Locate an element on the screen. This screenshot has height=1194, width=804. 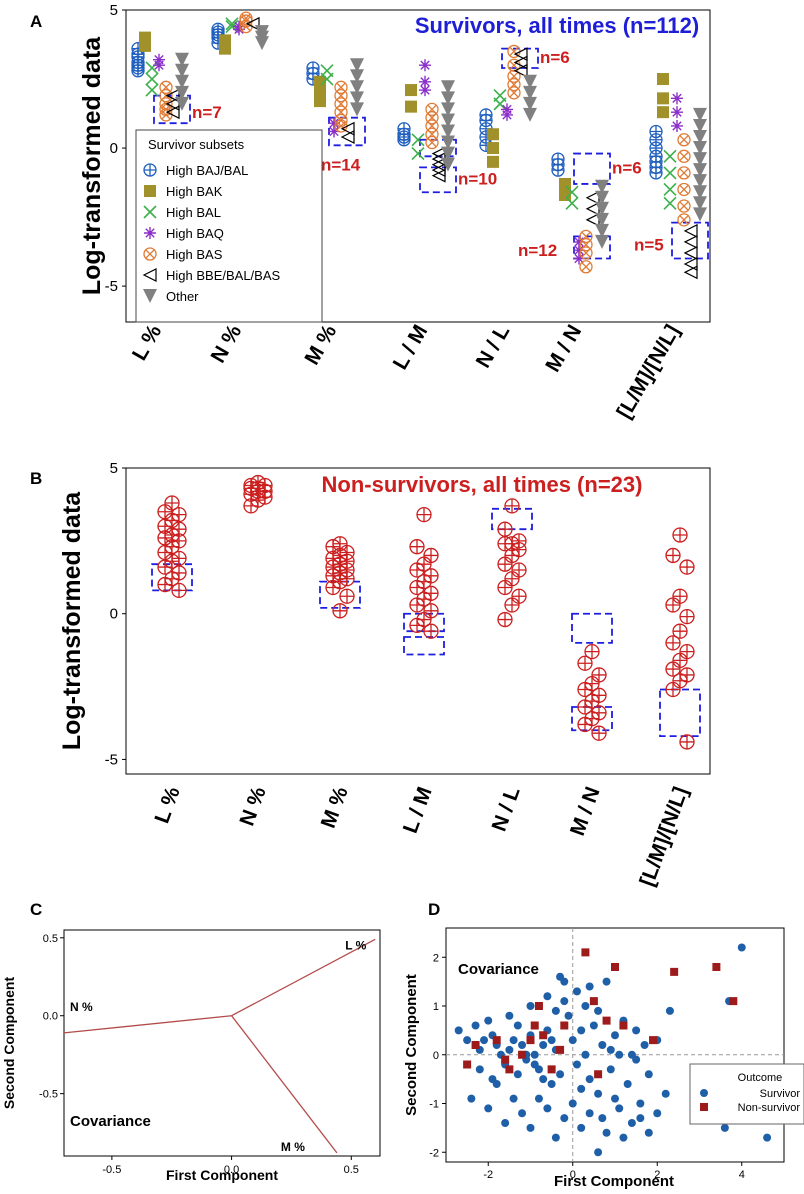
d-point-0-83-shape is located at coordinates (517, 1025).